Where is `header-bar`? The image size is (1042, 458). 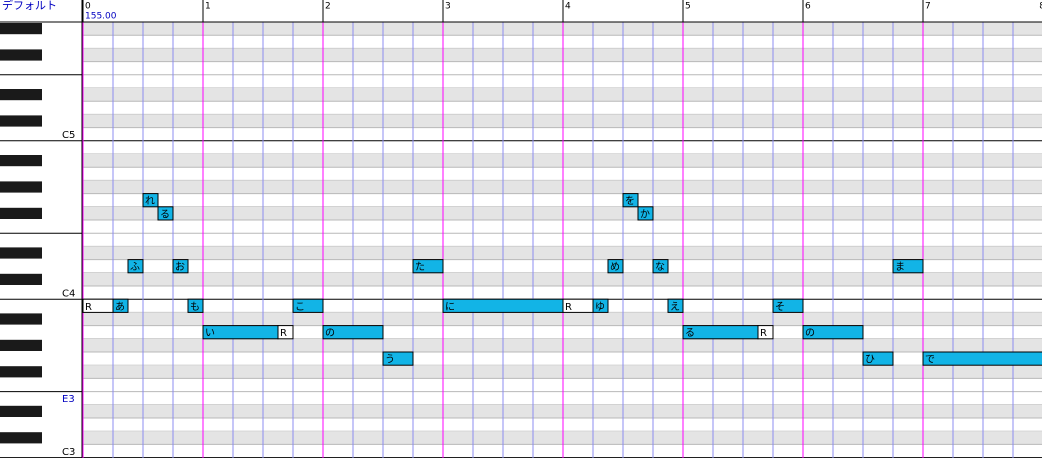 header-bar is located at coordinates (521, 11).